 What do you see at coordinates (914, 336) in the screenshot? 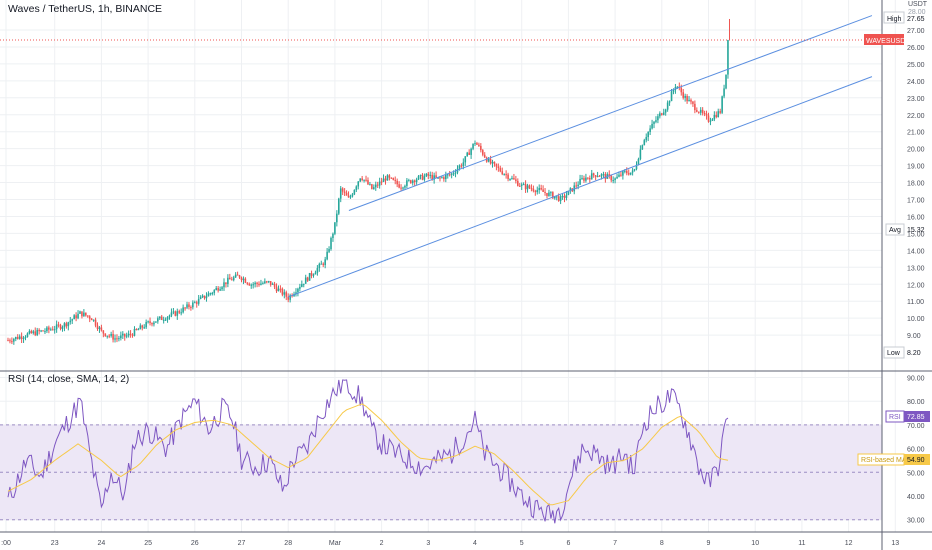
I see `price-tick-label: 9.00` at bounding box center [914, 336].